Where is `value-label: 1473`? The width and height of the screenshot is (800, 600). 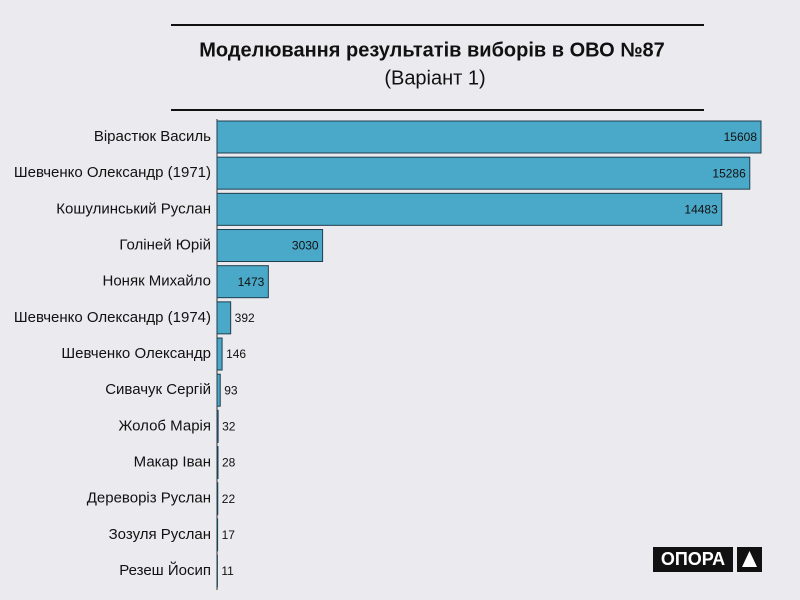
value-label: 1473 is located at coordinates (251, 282).